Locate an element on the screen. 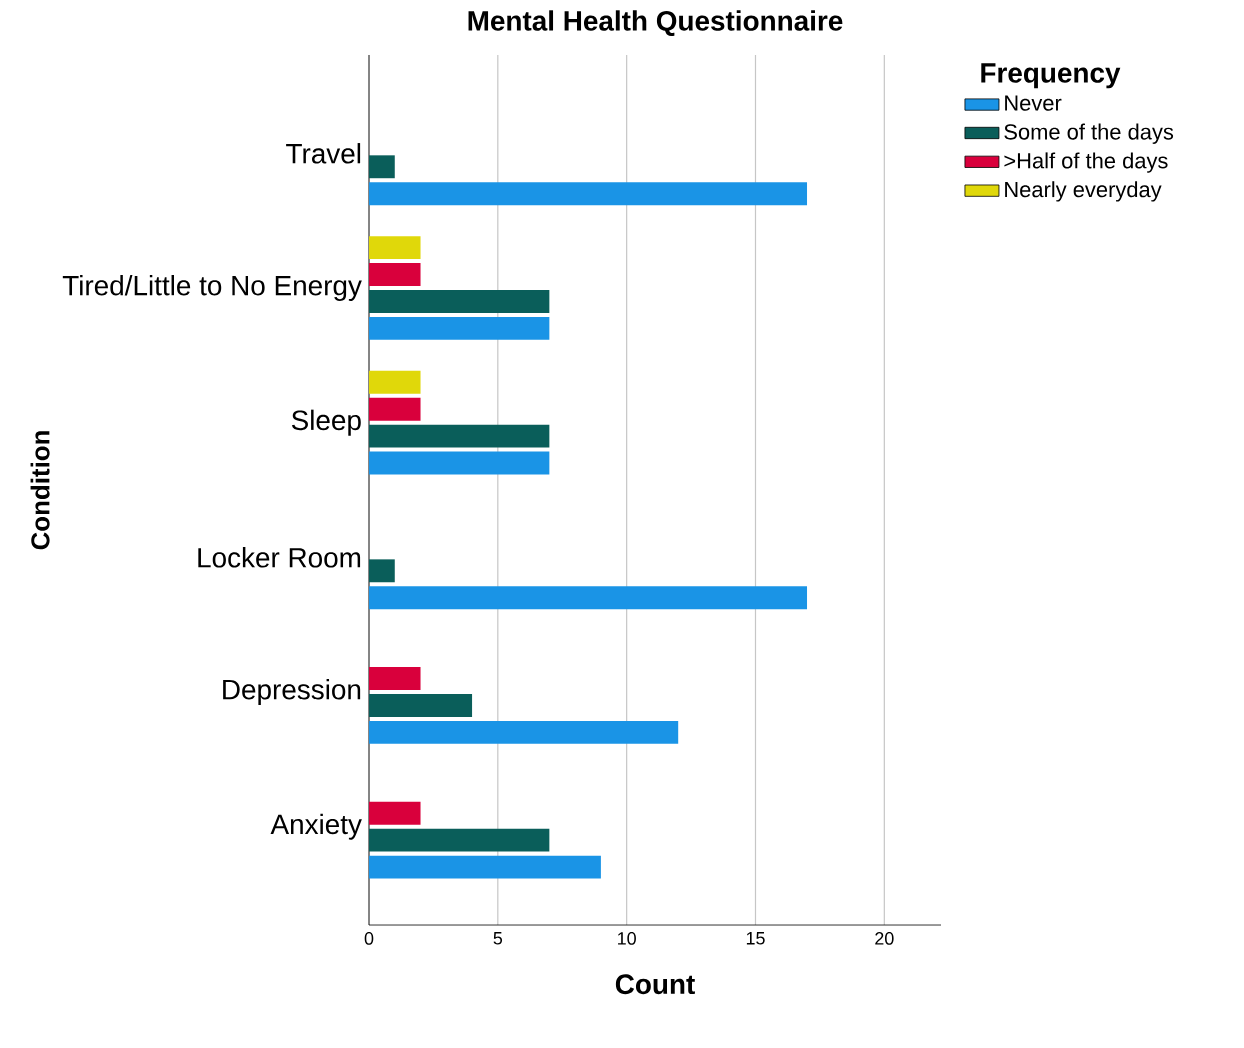  legend-label: >Half of the days is located at coordinates (1086, 162).